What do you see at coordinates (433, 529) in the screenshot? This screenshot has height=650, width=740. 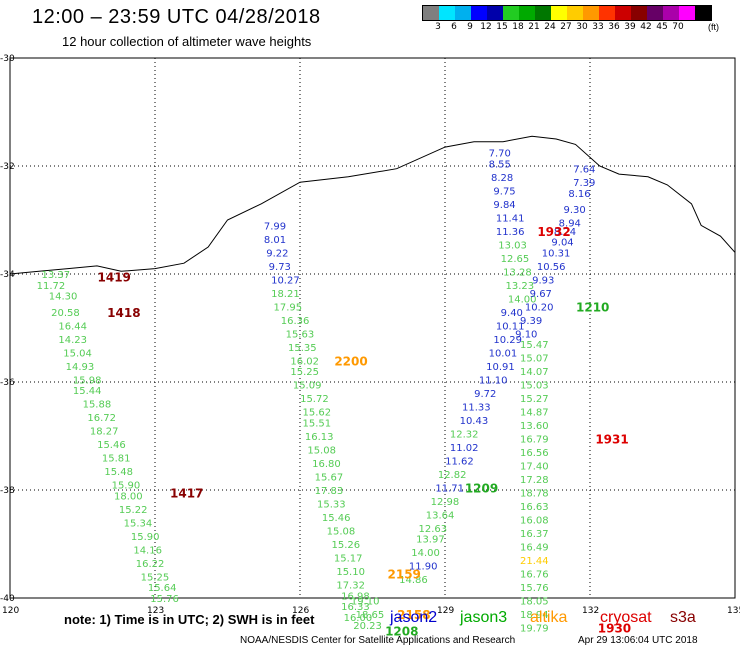 I see `swh-value: 12.63` at bounding box center [433, 529].